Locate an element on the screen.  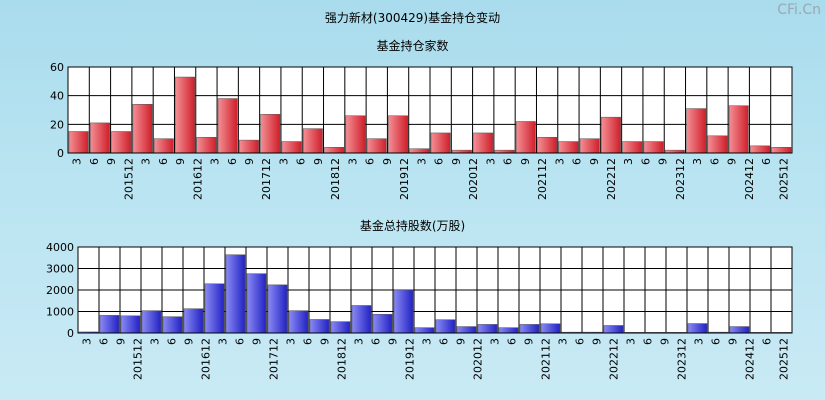
y-tick-label: 4000 is located at coordinates (60, 247).